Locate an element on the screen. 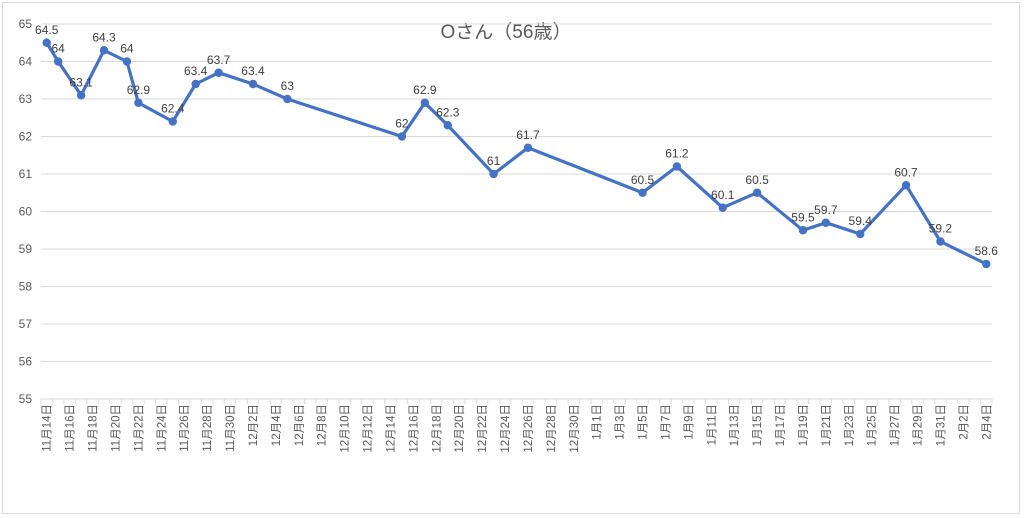 This screenshot has height=518, width=1024. data-label: 63 is located at coordinates (288, 86).